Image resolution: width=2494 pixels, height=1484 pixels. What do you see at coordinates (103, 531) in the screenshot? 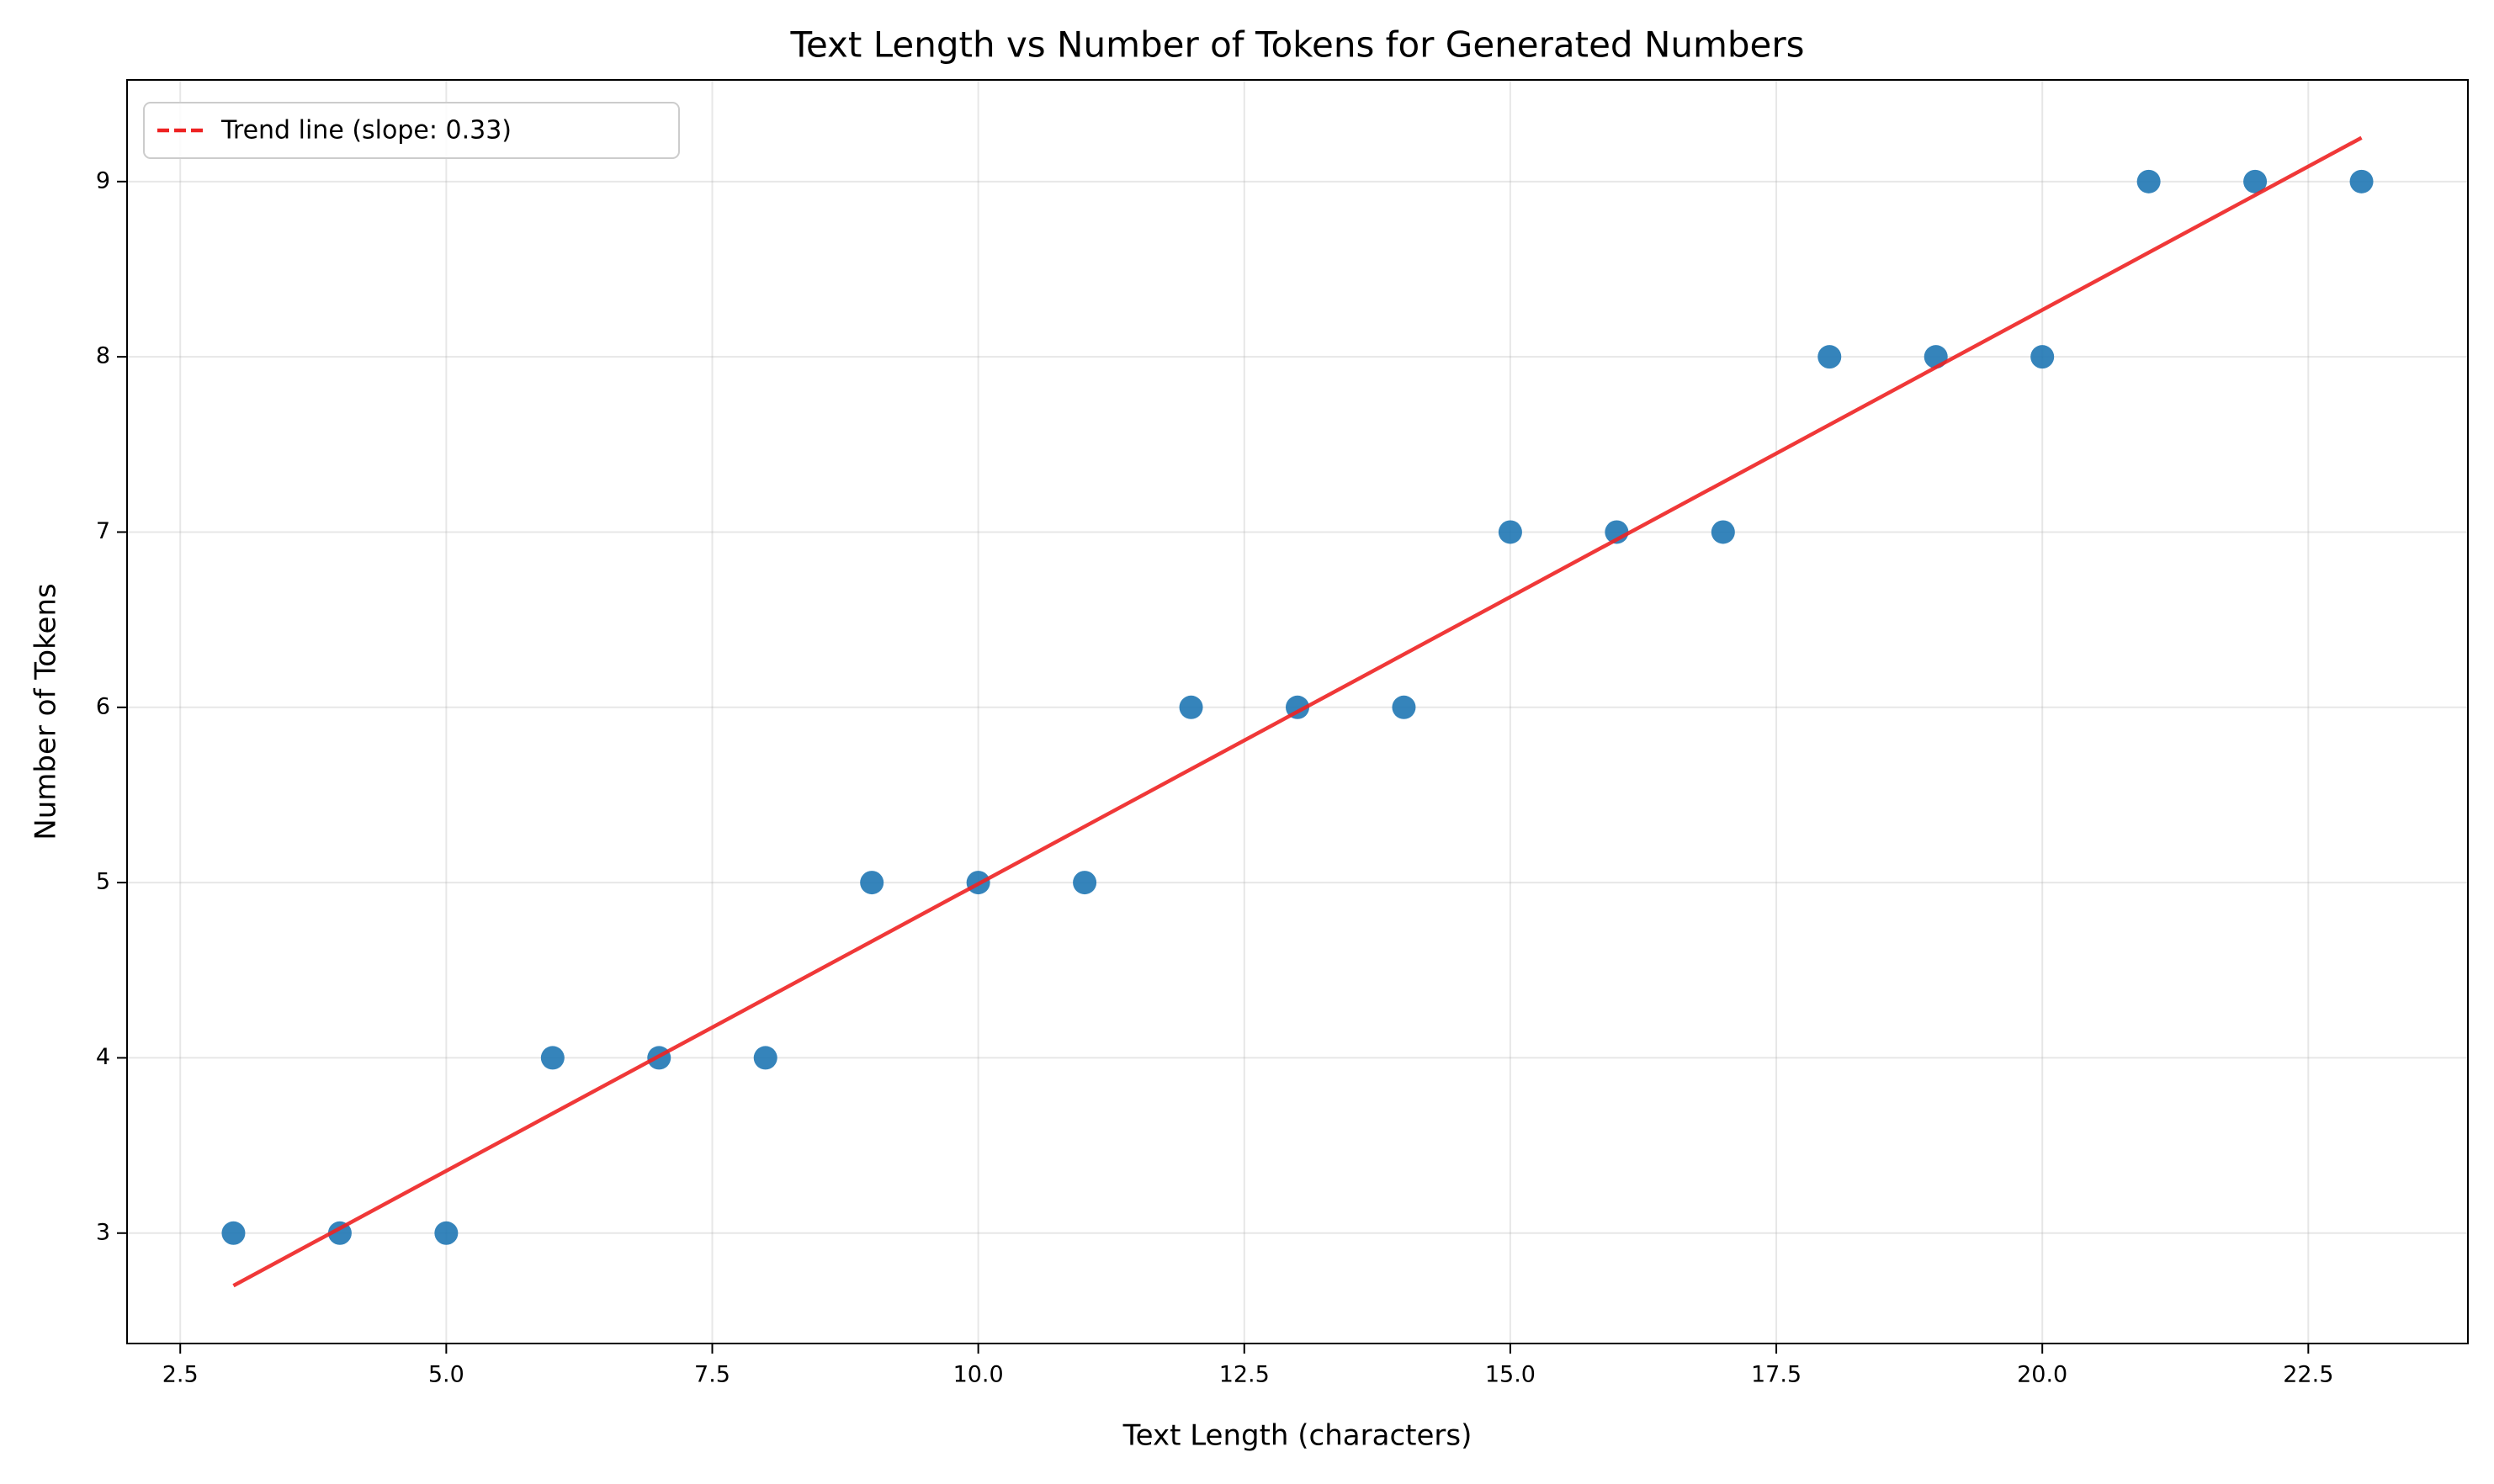
I see `y-tick-label: 7` at bounding box center [103, 531].